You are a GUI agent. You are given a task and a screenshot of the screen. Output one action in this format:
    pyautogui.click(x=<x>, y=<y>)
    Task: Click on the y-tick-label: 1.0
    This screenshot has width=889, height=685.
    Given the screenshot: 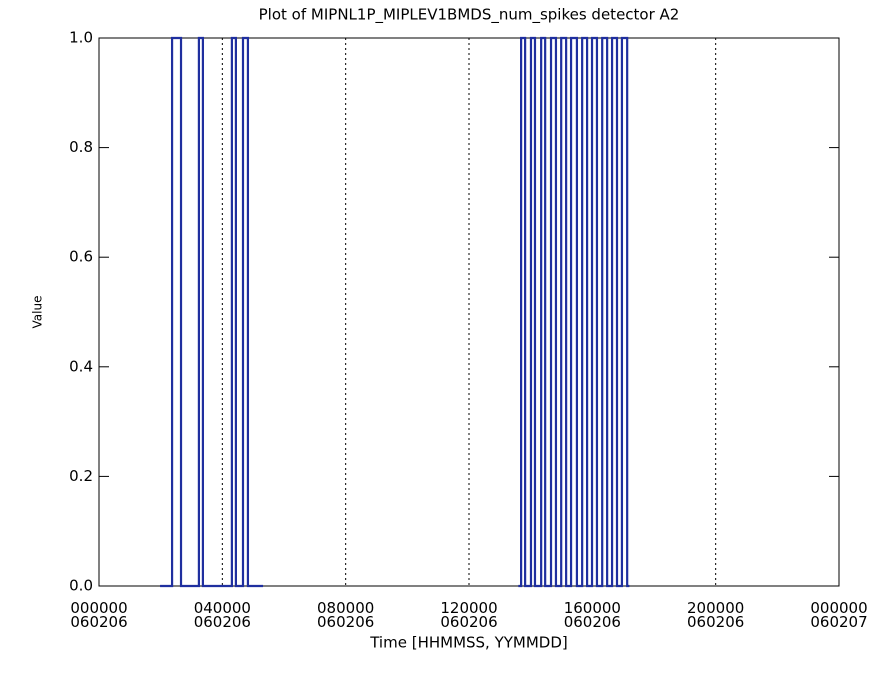 What is the action you would take?
    pyautogui.click(x=81, y=38)
    